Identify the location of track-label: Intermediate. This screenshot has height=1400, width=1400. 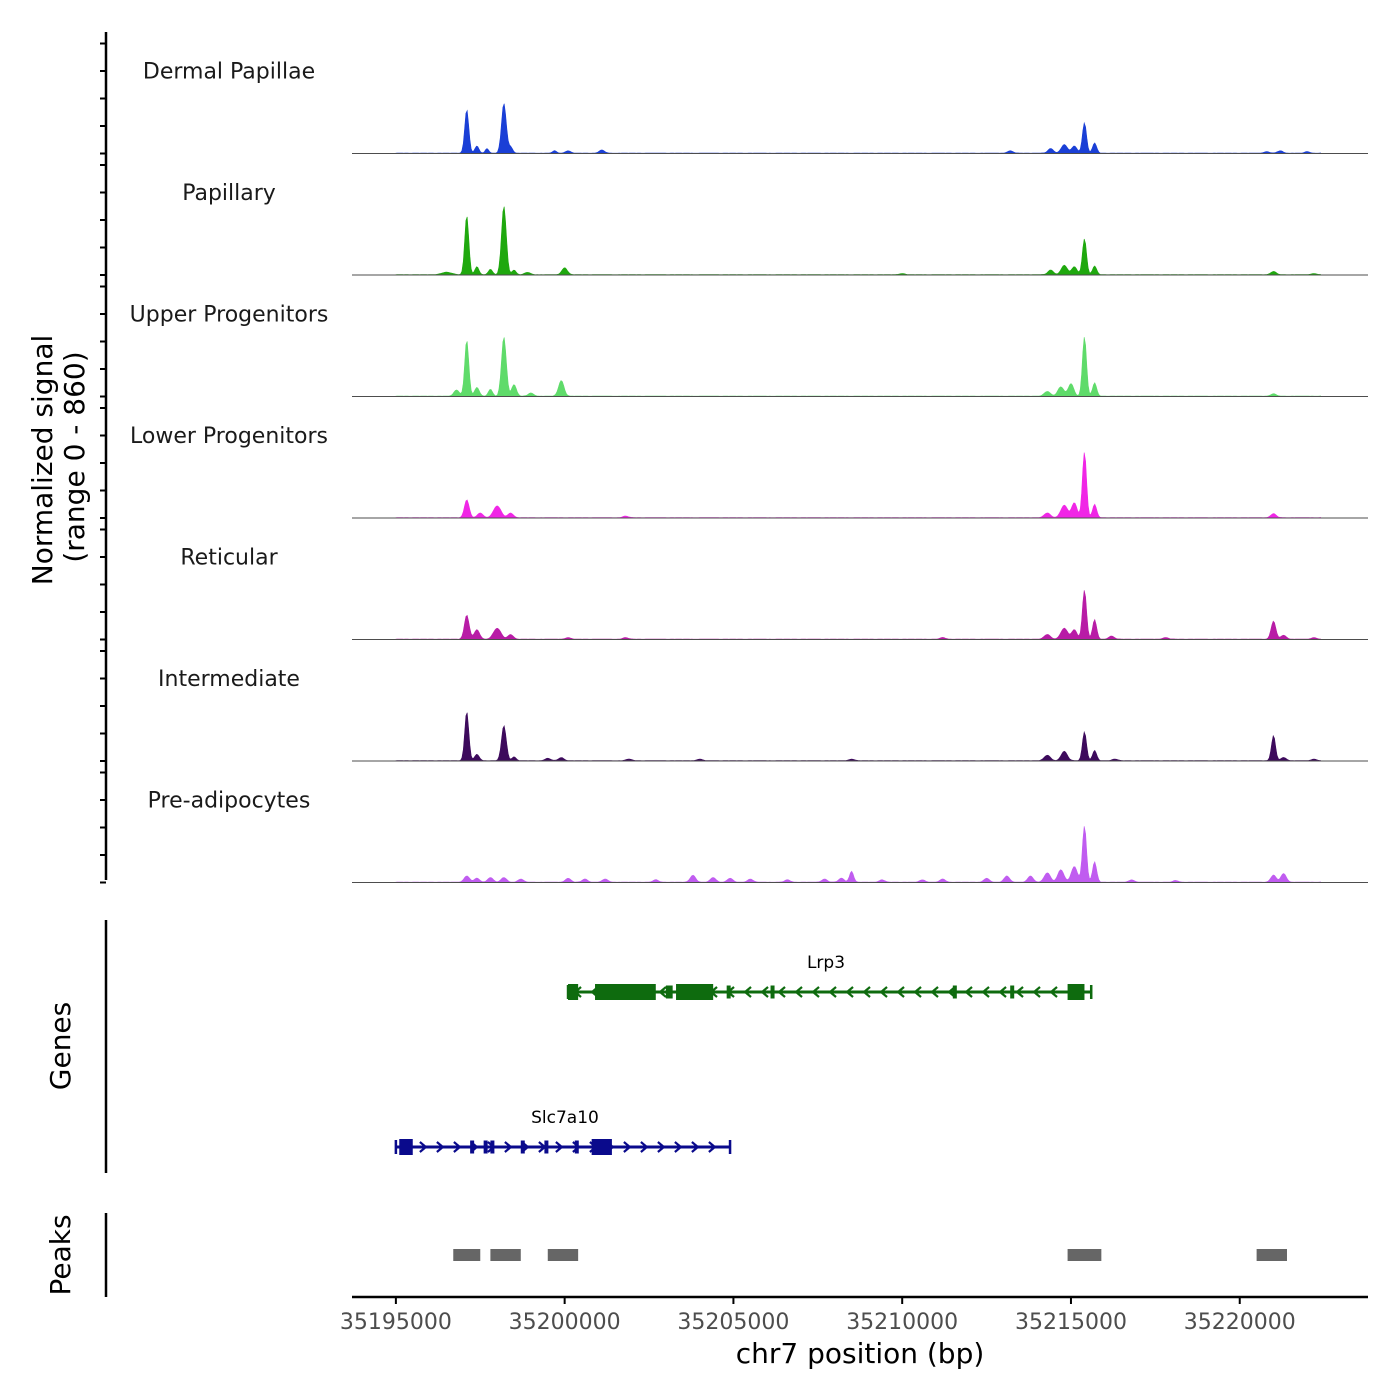
(229, 679).